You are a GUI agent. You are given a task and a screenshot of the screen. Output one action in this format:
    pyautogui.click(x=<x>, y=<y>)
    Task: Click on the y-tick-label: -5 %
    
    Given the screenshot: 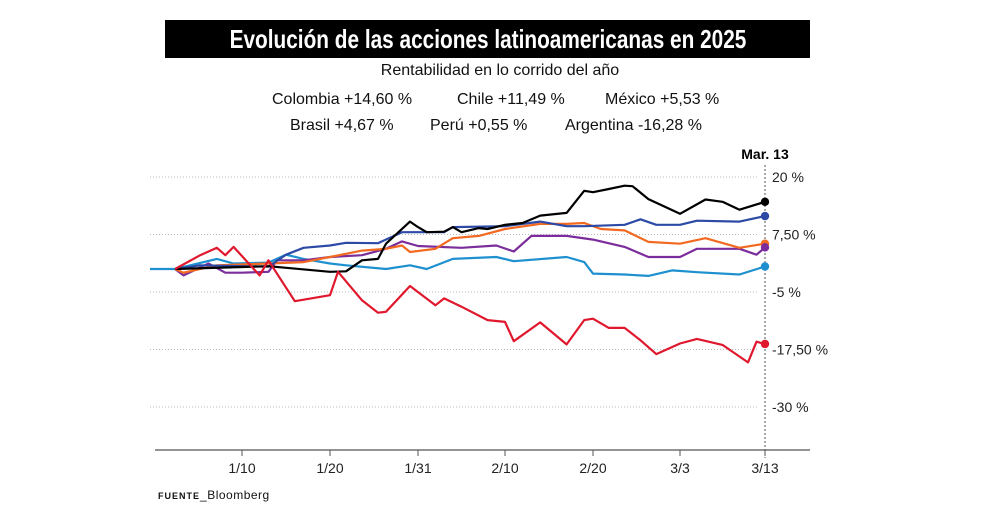 What is the action you would take?
    pyautogui.click(x=786, y=292)
    